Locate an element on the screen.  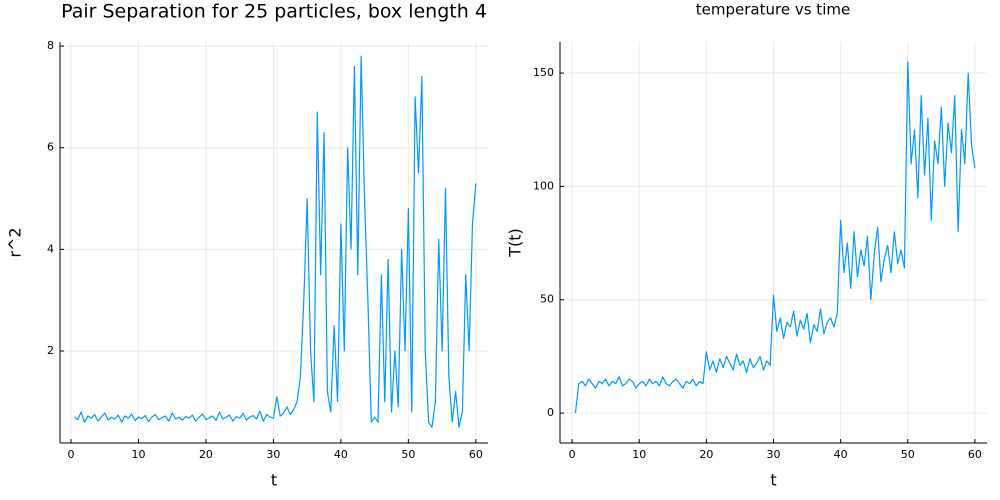
y-tick-label: 50 is located at coordinates (547, 299).